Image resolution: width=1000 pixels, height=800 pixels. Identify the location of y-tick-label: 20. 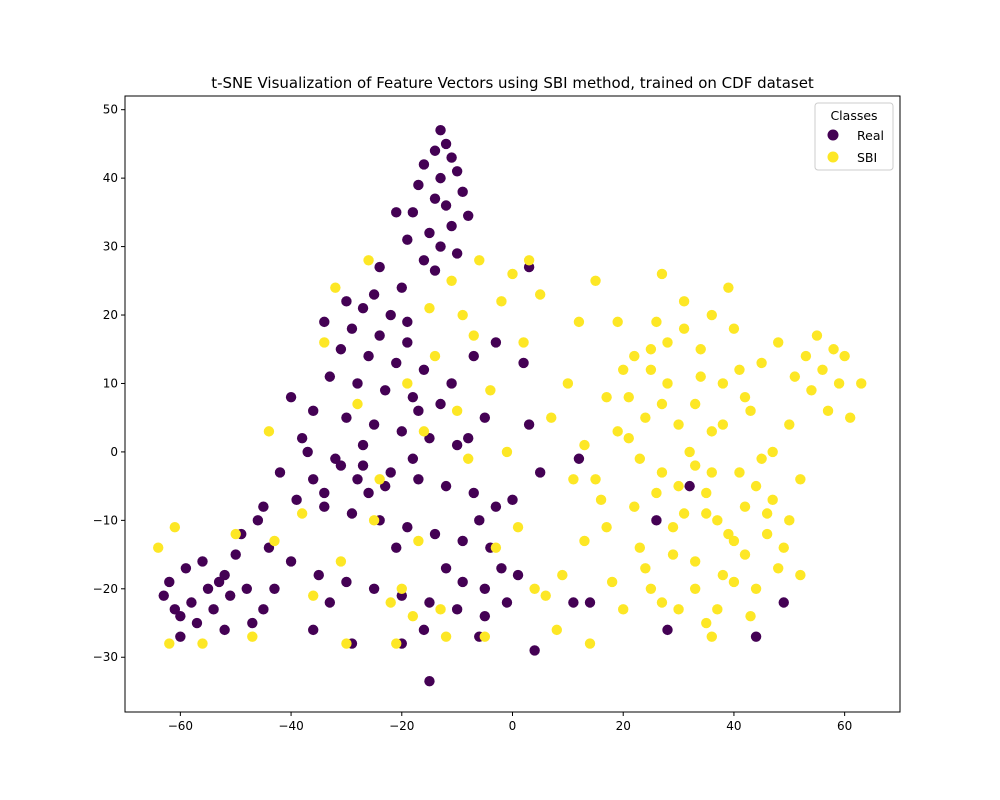
(110, 315).